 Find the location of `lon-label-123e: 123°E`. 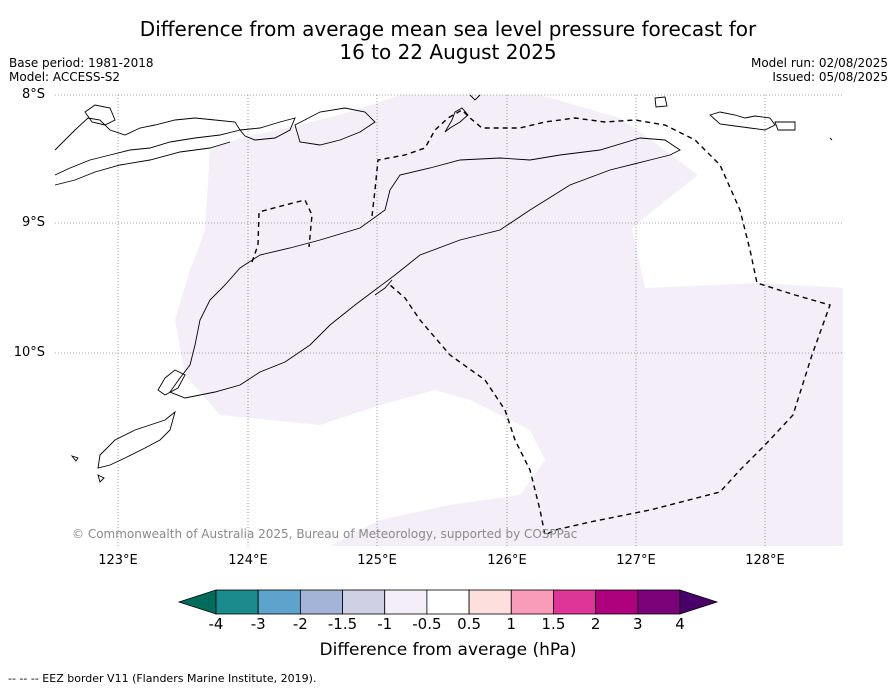

lon-label-123e: 123°E is located at coordinates (118, 560).